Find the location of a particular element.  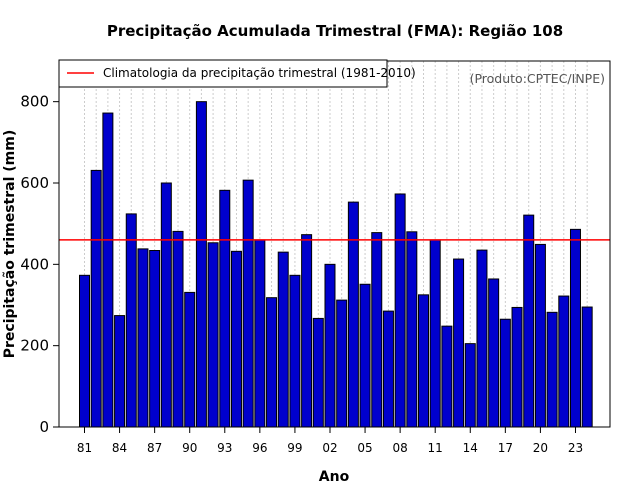

x-tick-label: 23 is located at coordinates (575, 448).